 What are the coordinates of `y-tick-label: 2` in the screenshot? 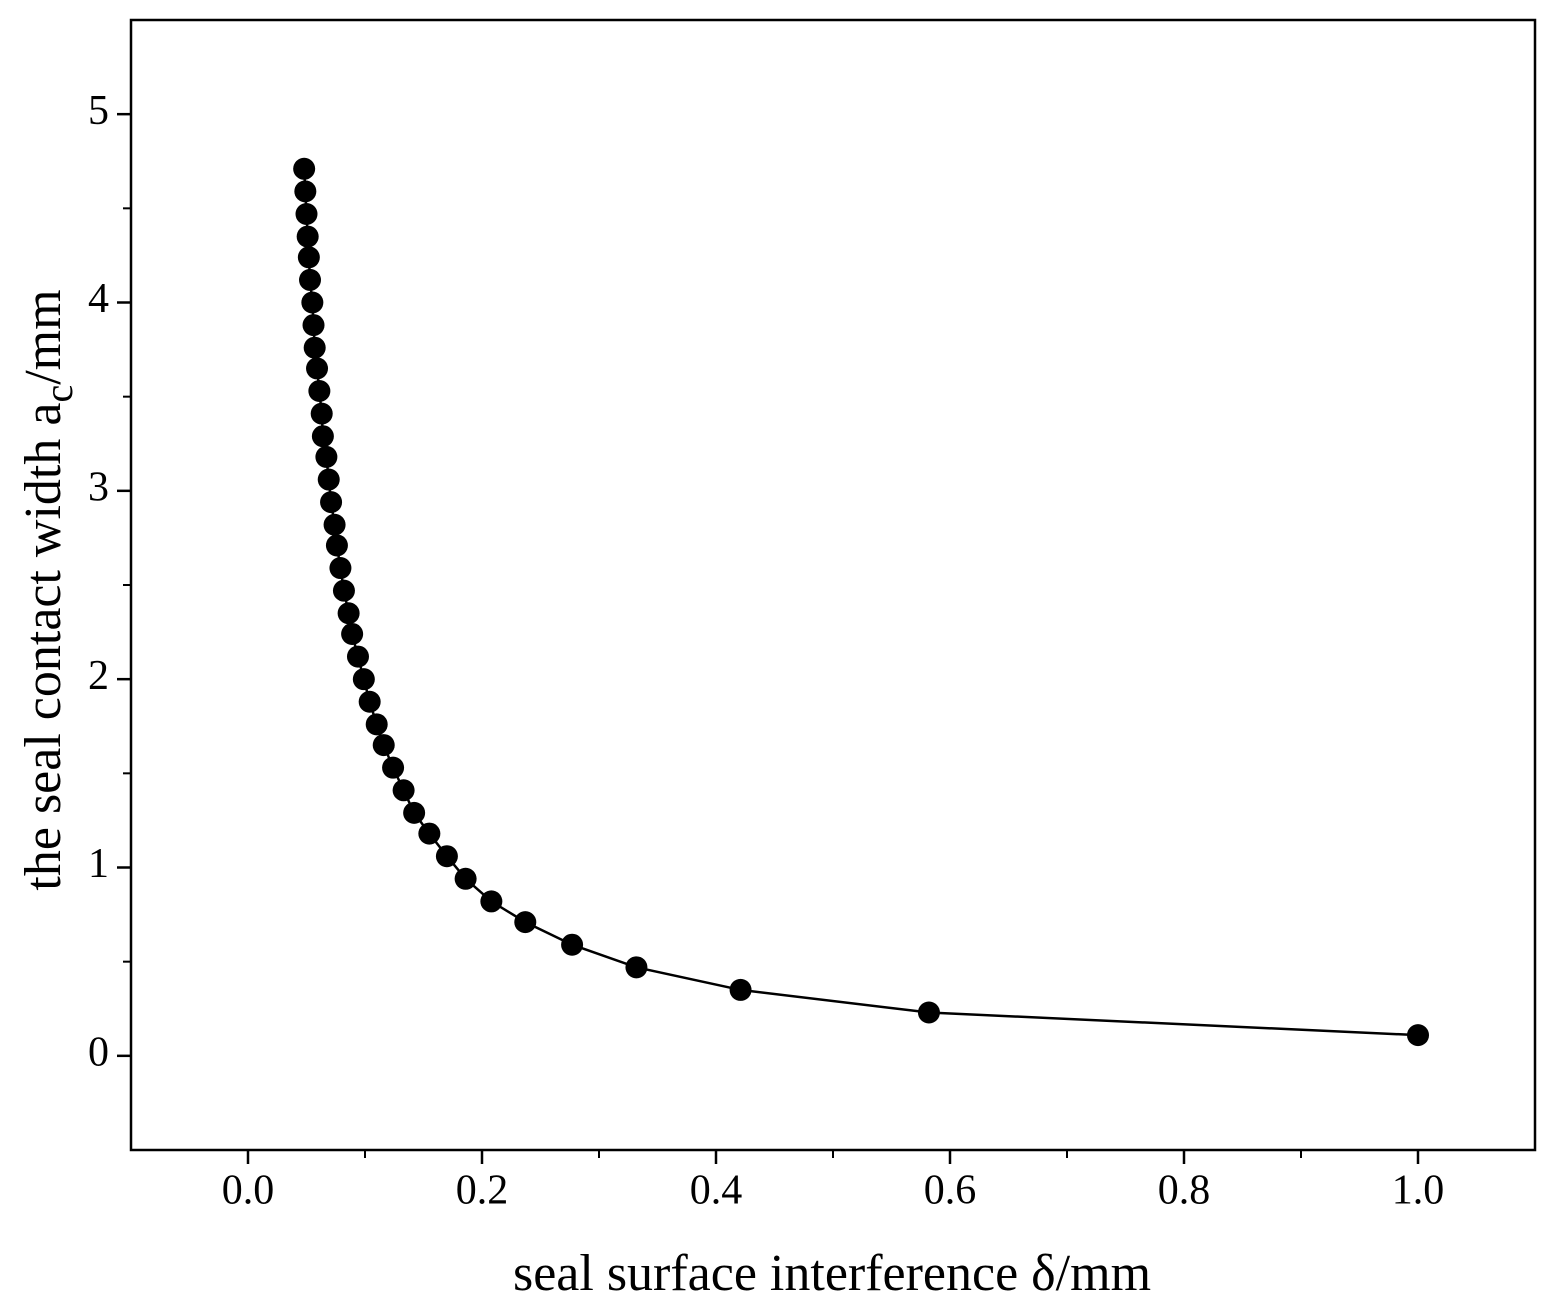 It's located at (98, 676).